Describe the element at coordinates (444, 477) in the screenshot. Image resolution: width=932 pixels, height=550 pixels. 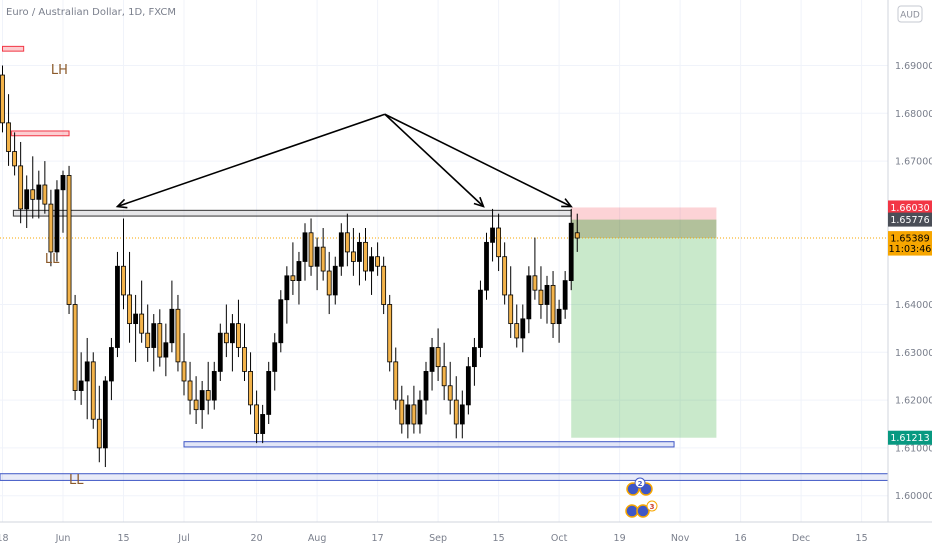
I see `lower-support-band` at that location.